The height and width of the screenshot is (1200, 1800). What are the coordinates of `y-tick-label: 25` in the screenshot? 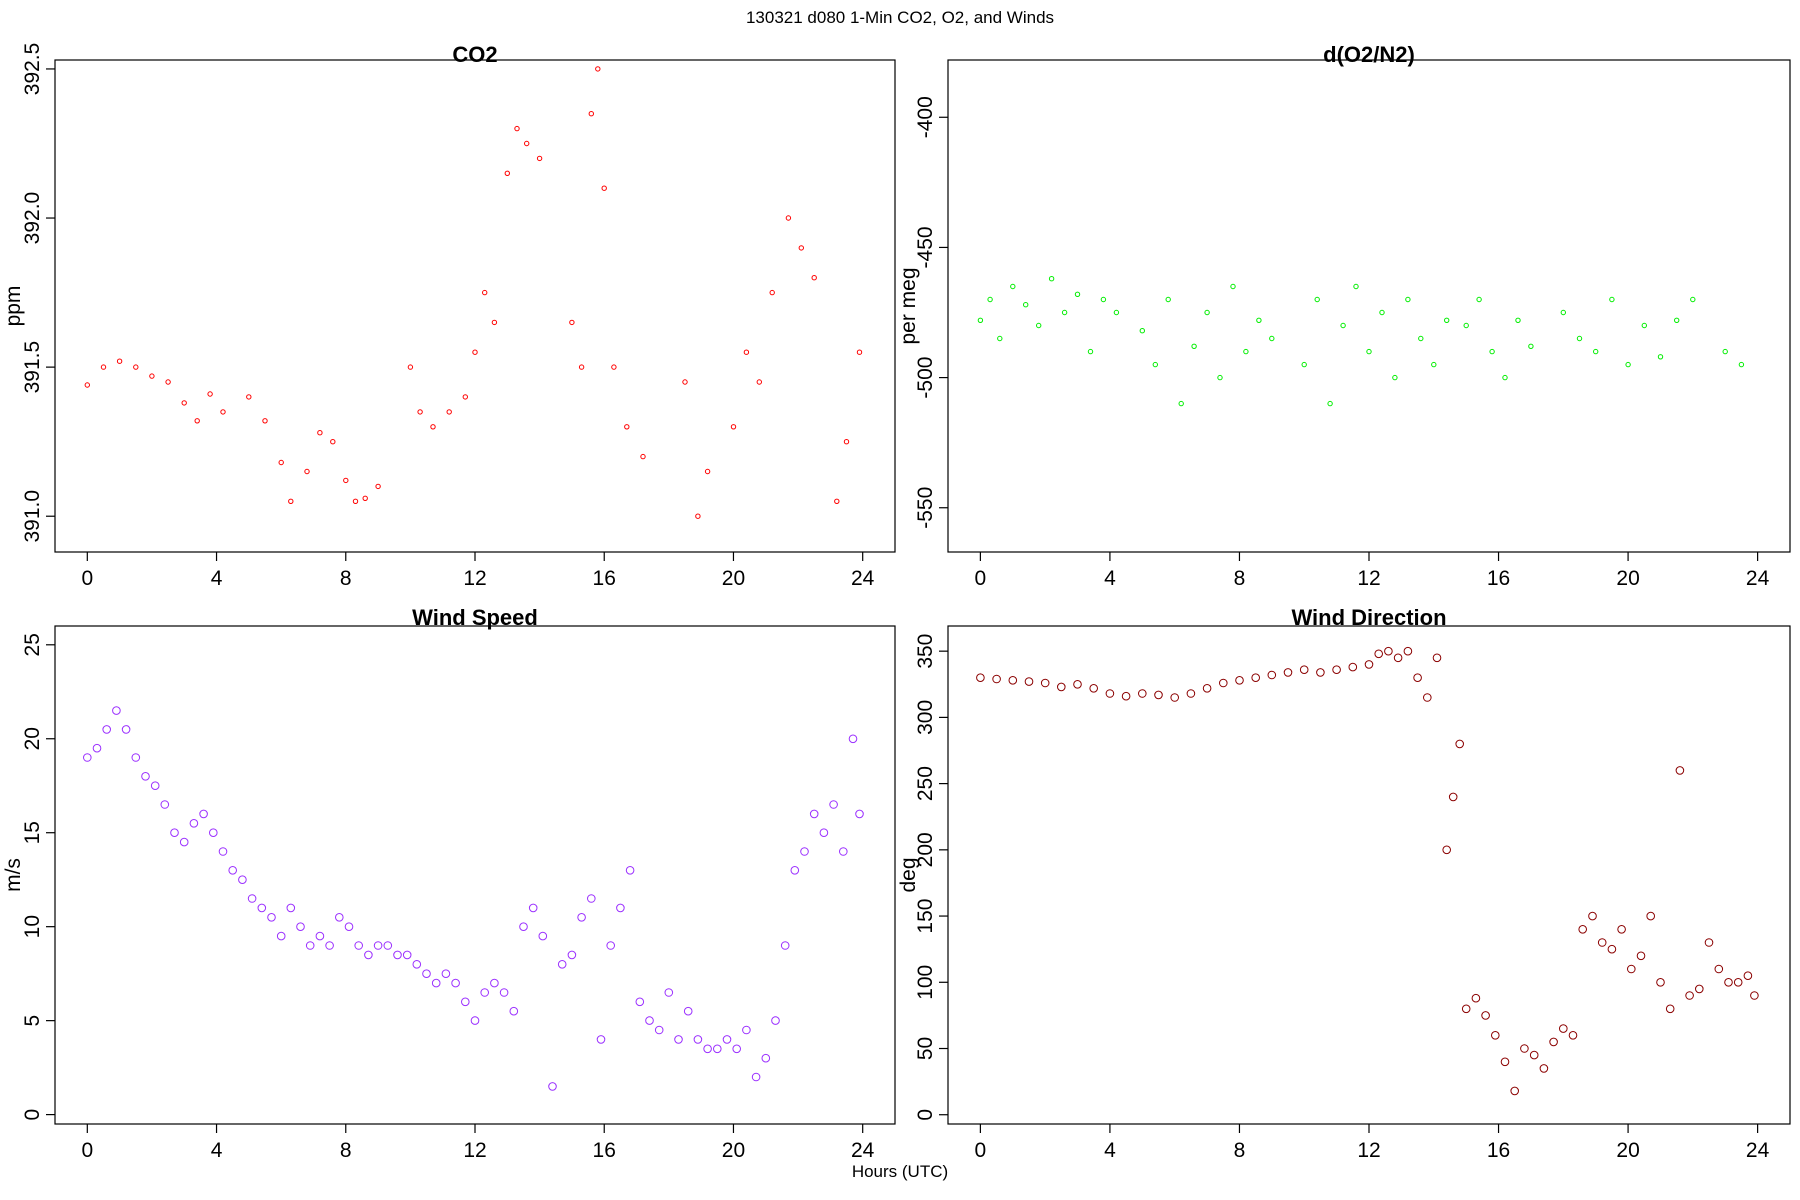 It's located at (32, 644).